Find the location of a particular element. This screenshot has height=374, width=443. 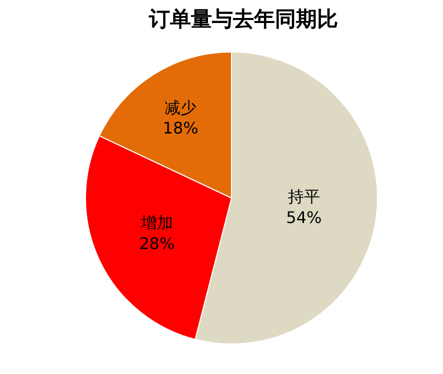

data-label: 18% is located at coordinates (180, 128).